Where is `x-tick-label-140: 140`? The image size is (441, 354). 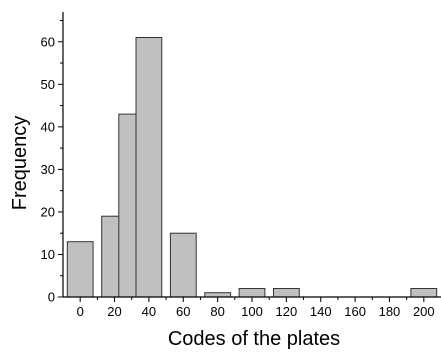 x-tick-label-140: 140 is located at coordinates (321, 311).